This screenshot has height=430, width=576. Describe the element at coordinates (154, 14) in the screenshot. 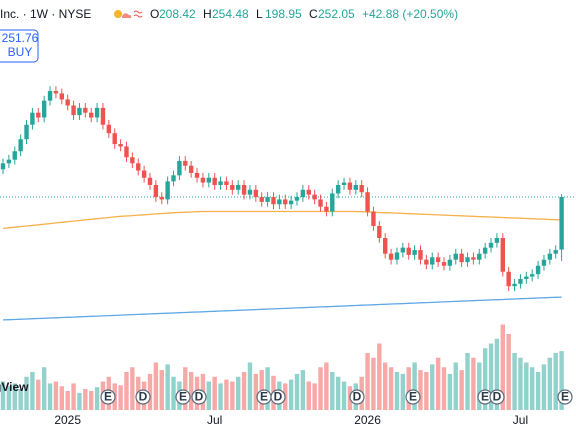

I see `ohlc-key: O` at that location.